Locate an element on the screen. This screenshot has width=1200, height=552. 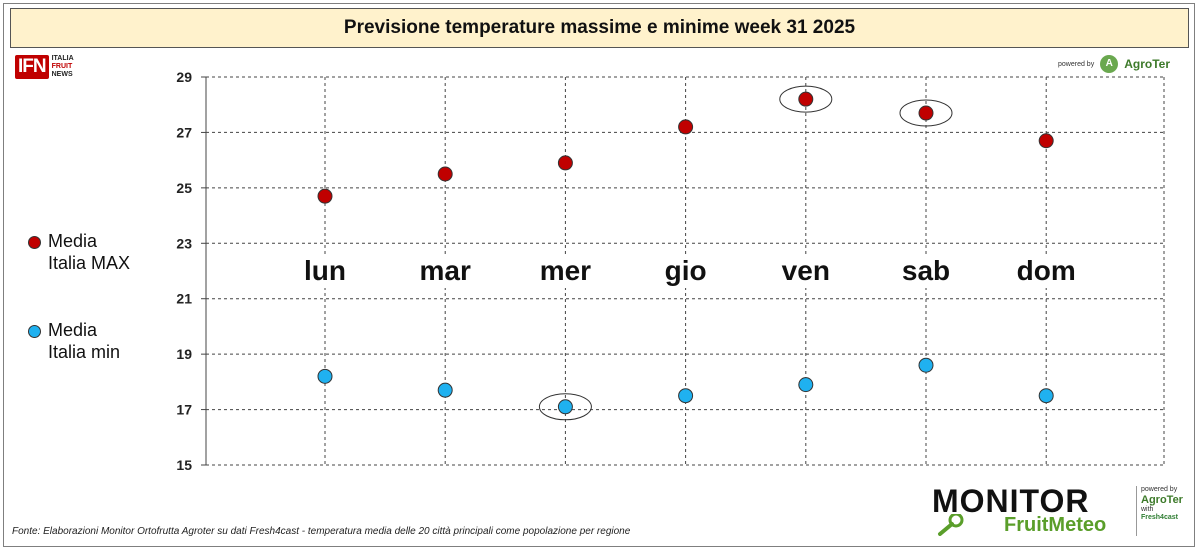
magnifier-icon is located at coordinates (951, 525).